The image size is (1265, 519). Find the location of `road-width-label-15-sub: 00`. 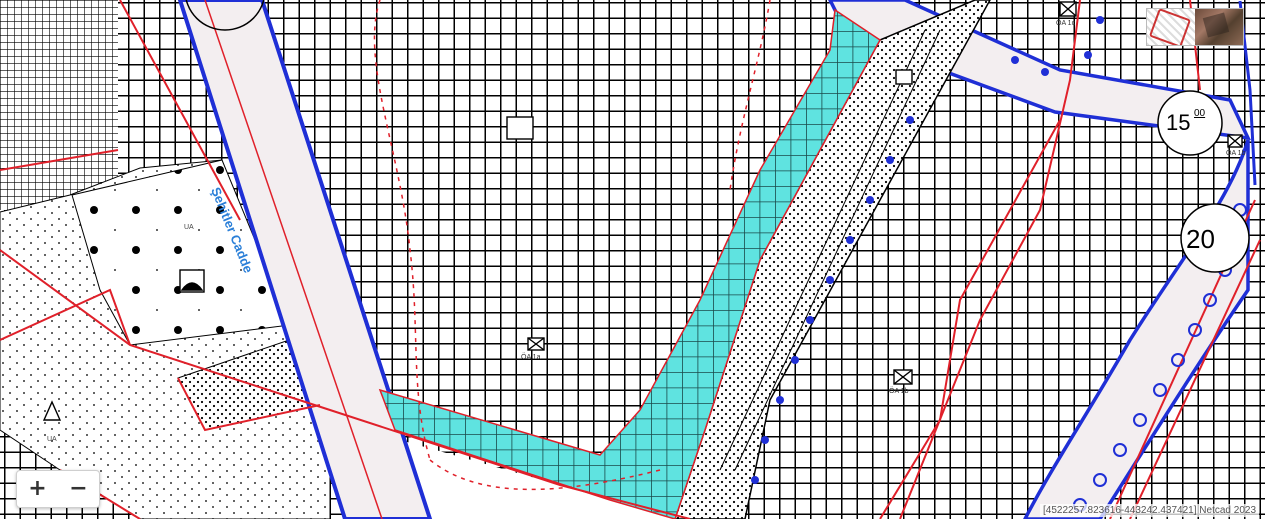

road-width-label-15-sub: 00 is located at coordinates (1200, 113).